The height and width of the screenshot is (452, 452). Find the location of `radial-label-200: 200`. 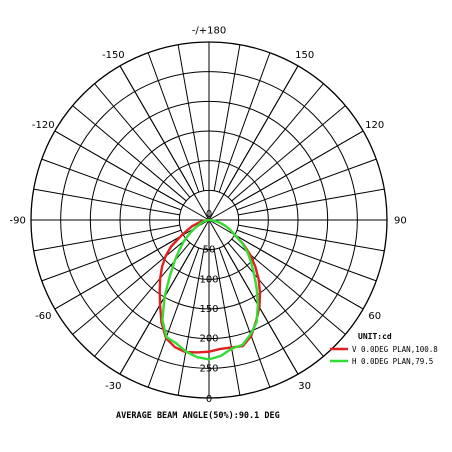

radial-label-200: 200 is located at coordinates (208, 339).